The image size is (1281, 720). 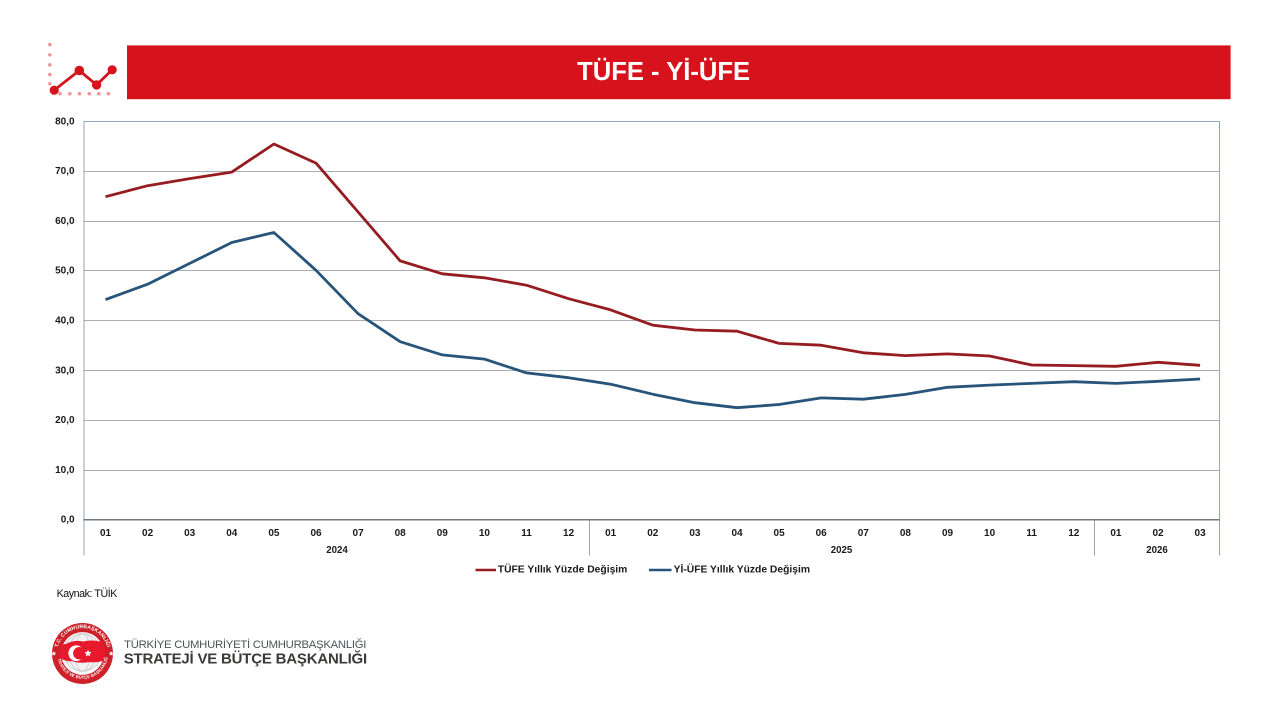 What do you see at coordinates (742, 568) in the screenshot?
I see `svg-text: Yİ-ÜFE Yıllık Yüzde Değişim` at bounding box center [742, 568].